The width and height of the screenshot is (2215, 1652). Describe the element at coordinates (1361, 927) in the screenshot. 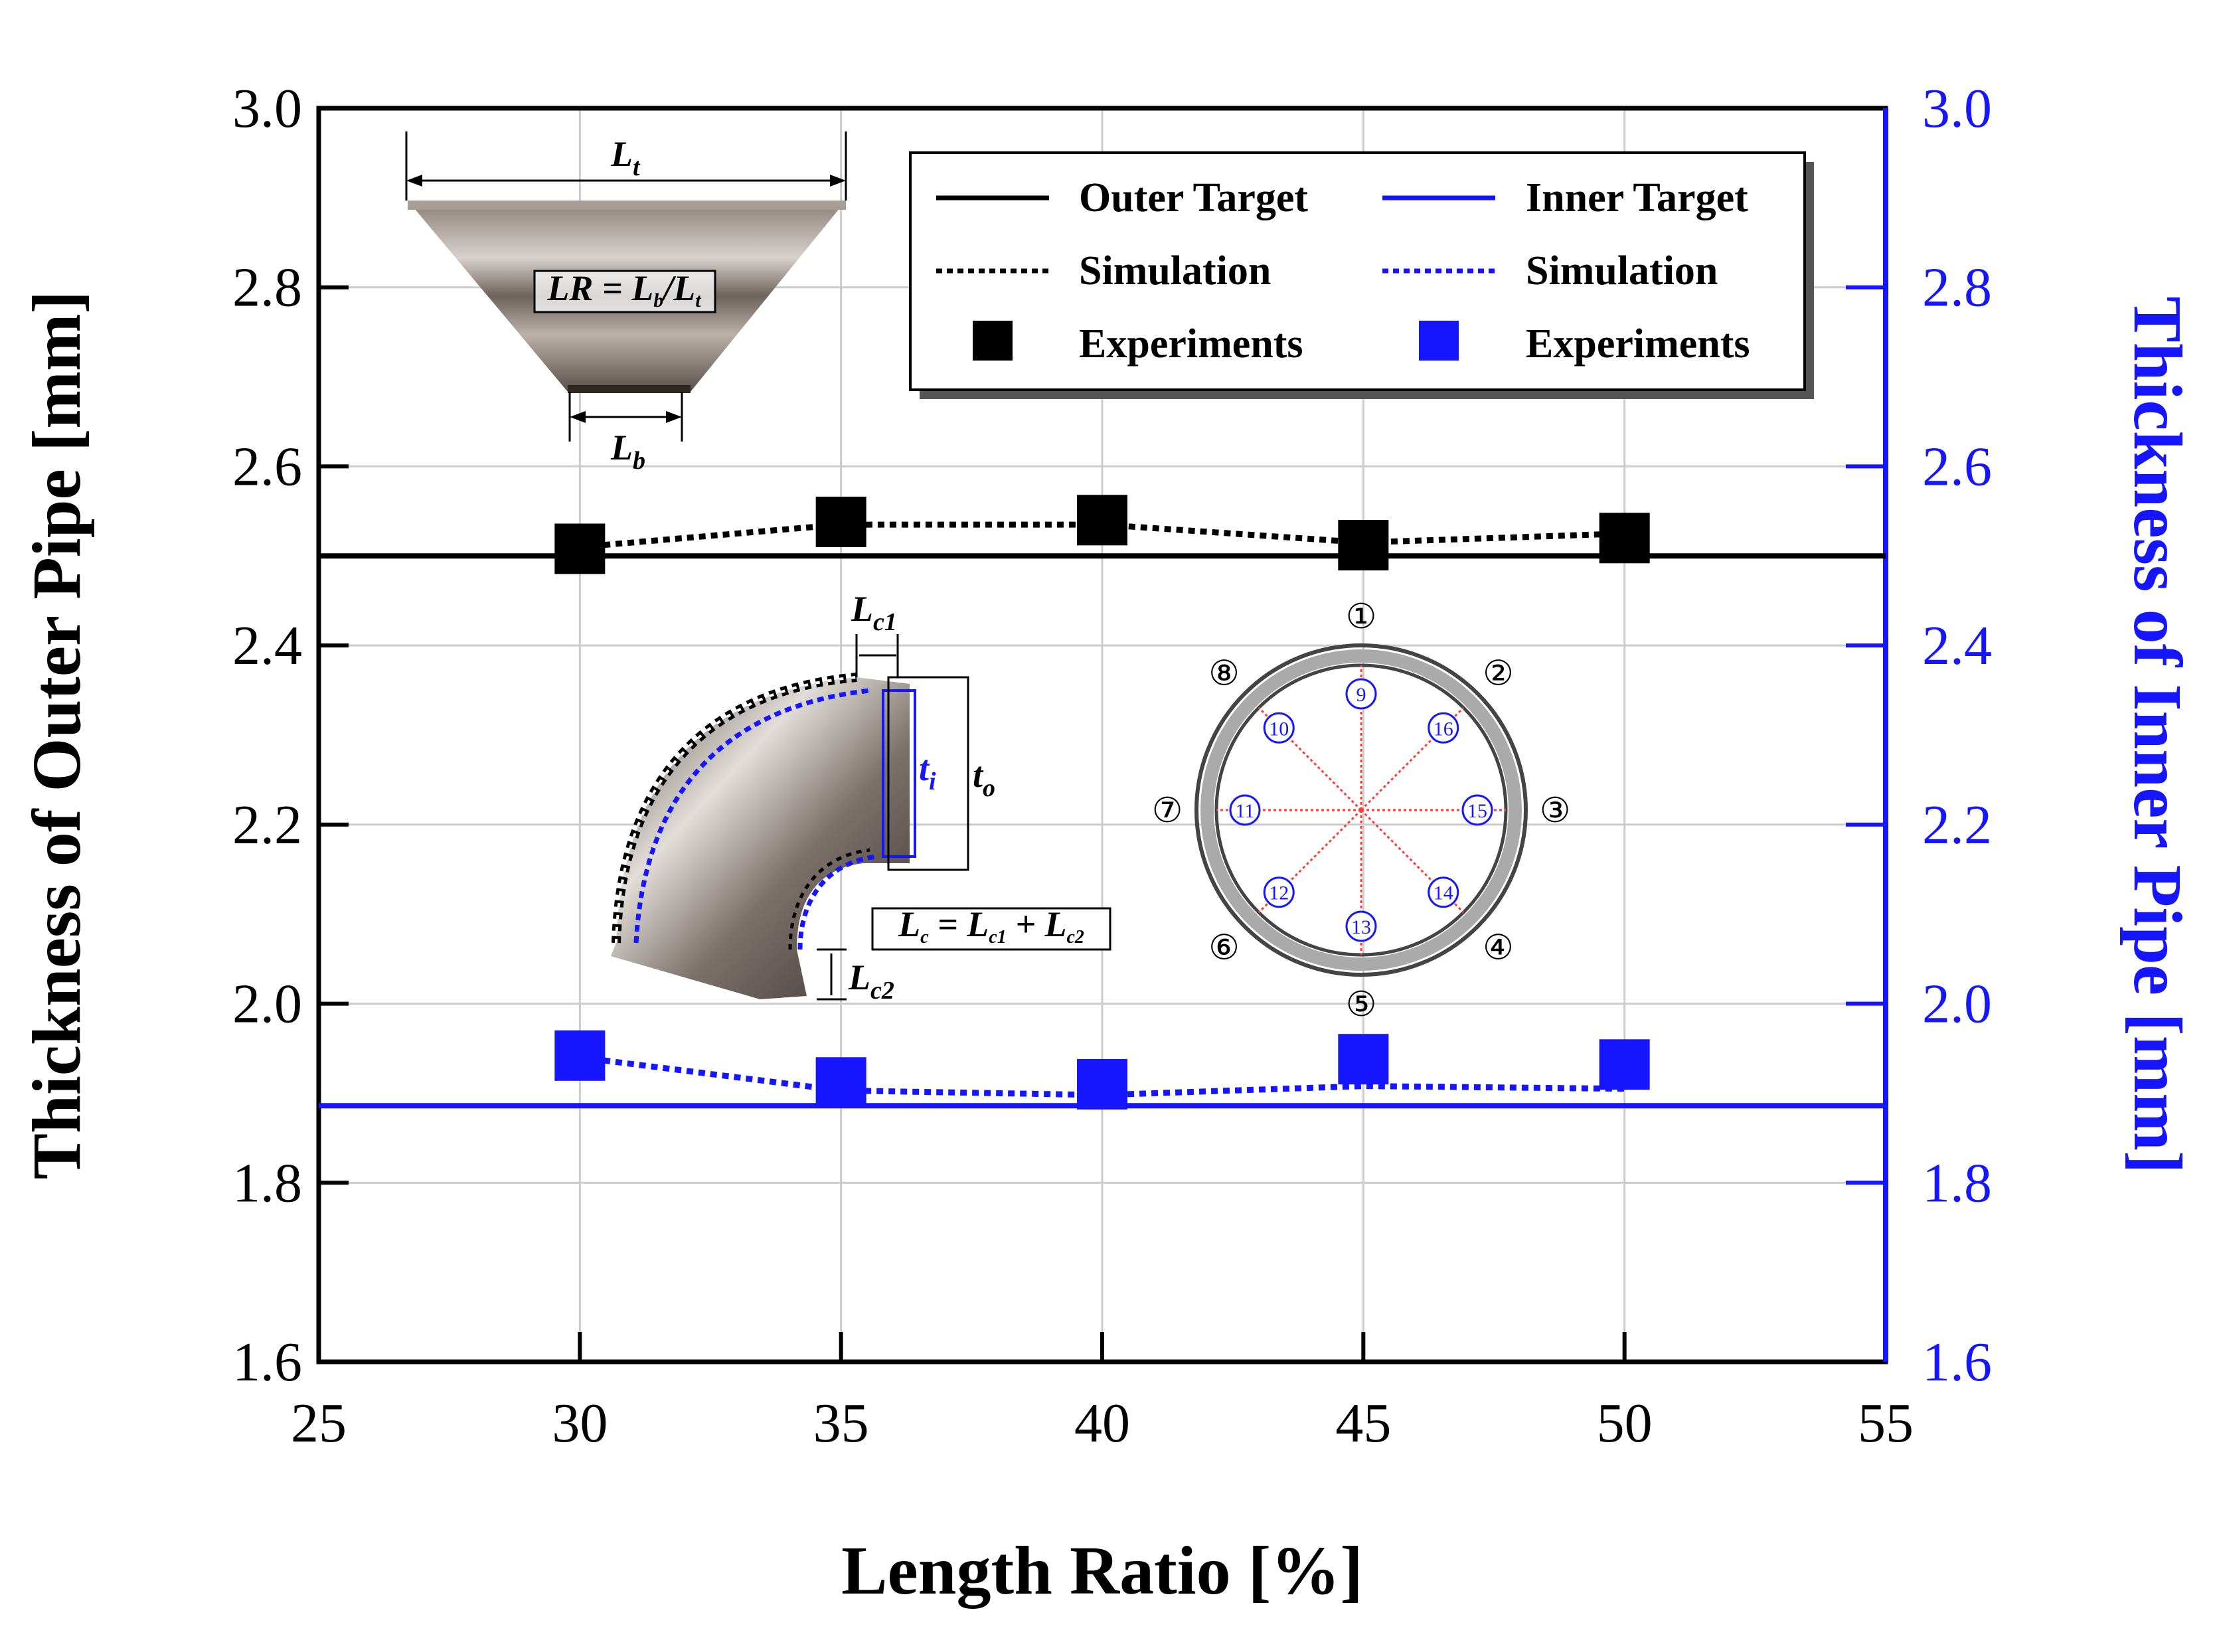

I see `inner-point-label: 13` at that location.